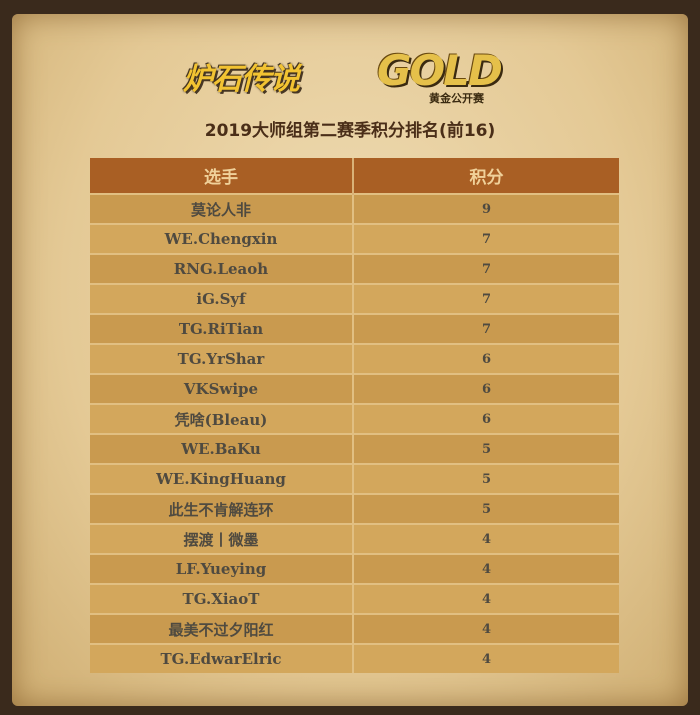 This screenshot has width=700, height=715. Describe the element at coordinates (486, 176) in the screenshot. I see `header-score: 积分` at that location.